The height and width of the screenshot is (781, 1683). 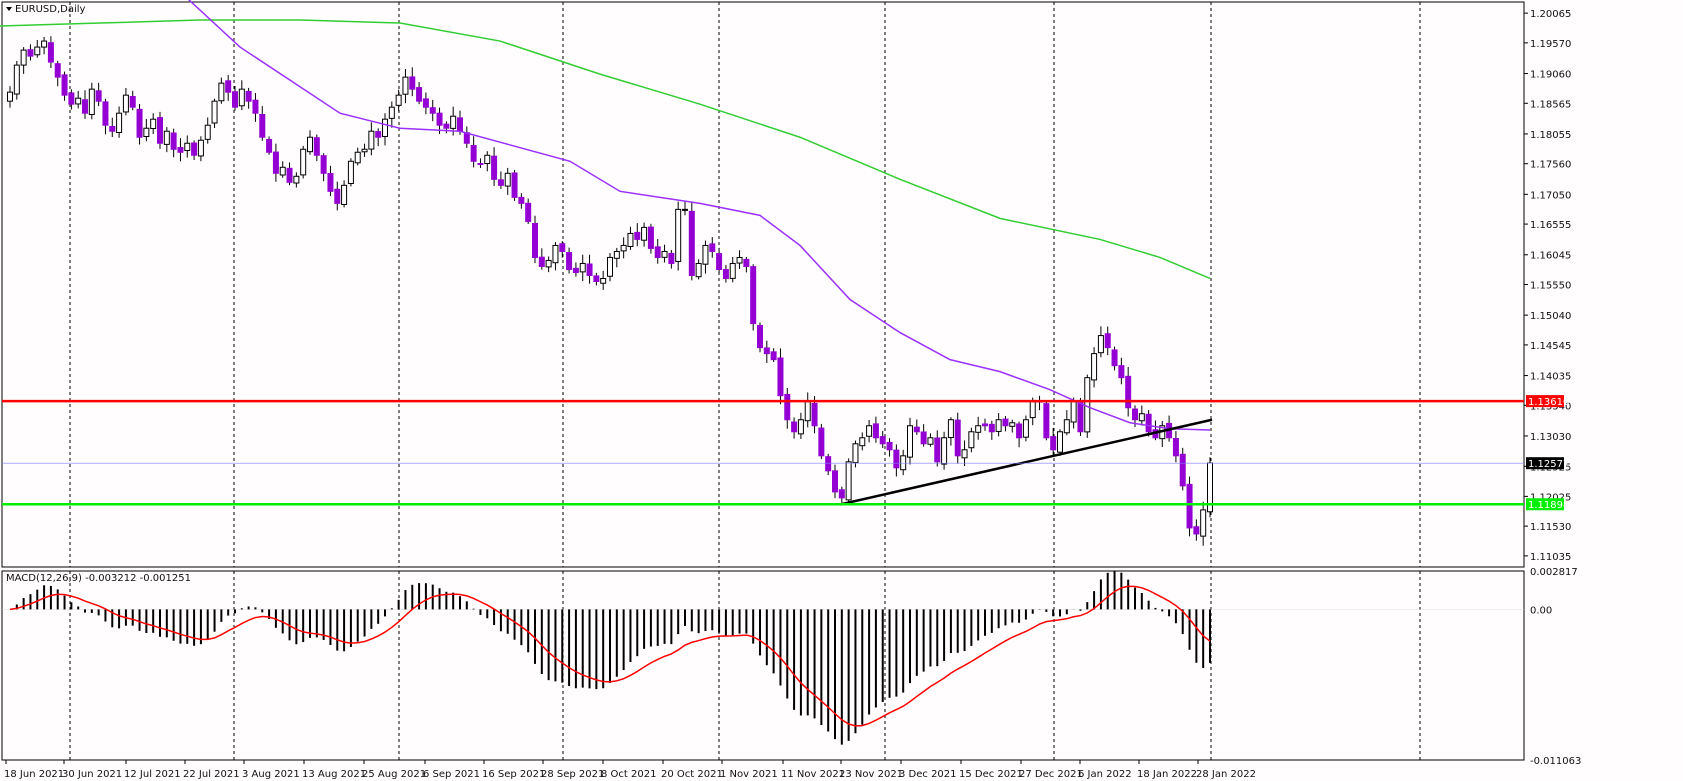 What do you see at coordinates (1105, 774) in the screenshot?
I see `x-tick-label: 6 Jan 2022` at bounding box center [1105, 774].